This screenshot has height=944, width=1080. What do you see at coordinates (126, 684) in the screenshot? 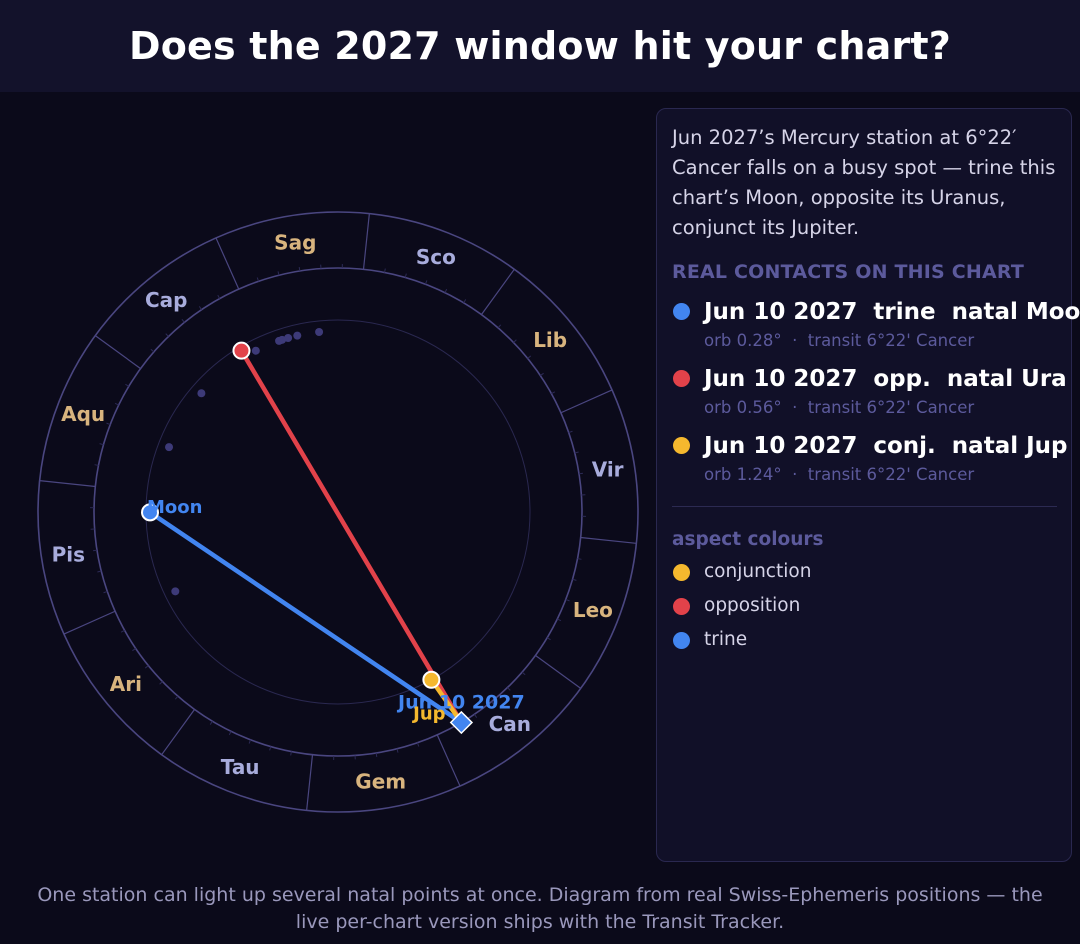
I see `sign-label-ari: Ari` at bounding box center [126, 684].